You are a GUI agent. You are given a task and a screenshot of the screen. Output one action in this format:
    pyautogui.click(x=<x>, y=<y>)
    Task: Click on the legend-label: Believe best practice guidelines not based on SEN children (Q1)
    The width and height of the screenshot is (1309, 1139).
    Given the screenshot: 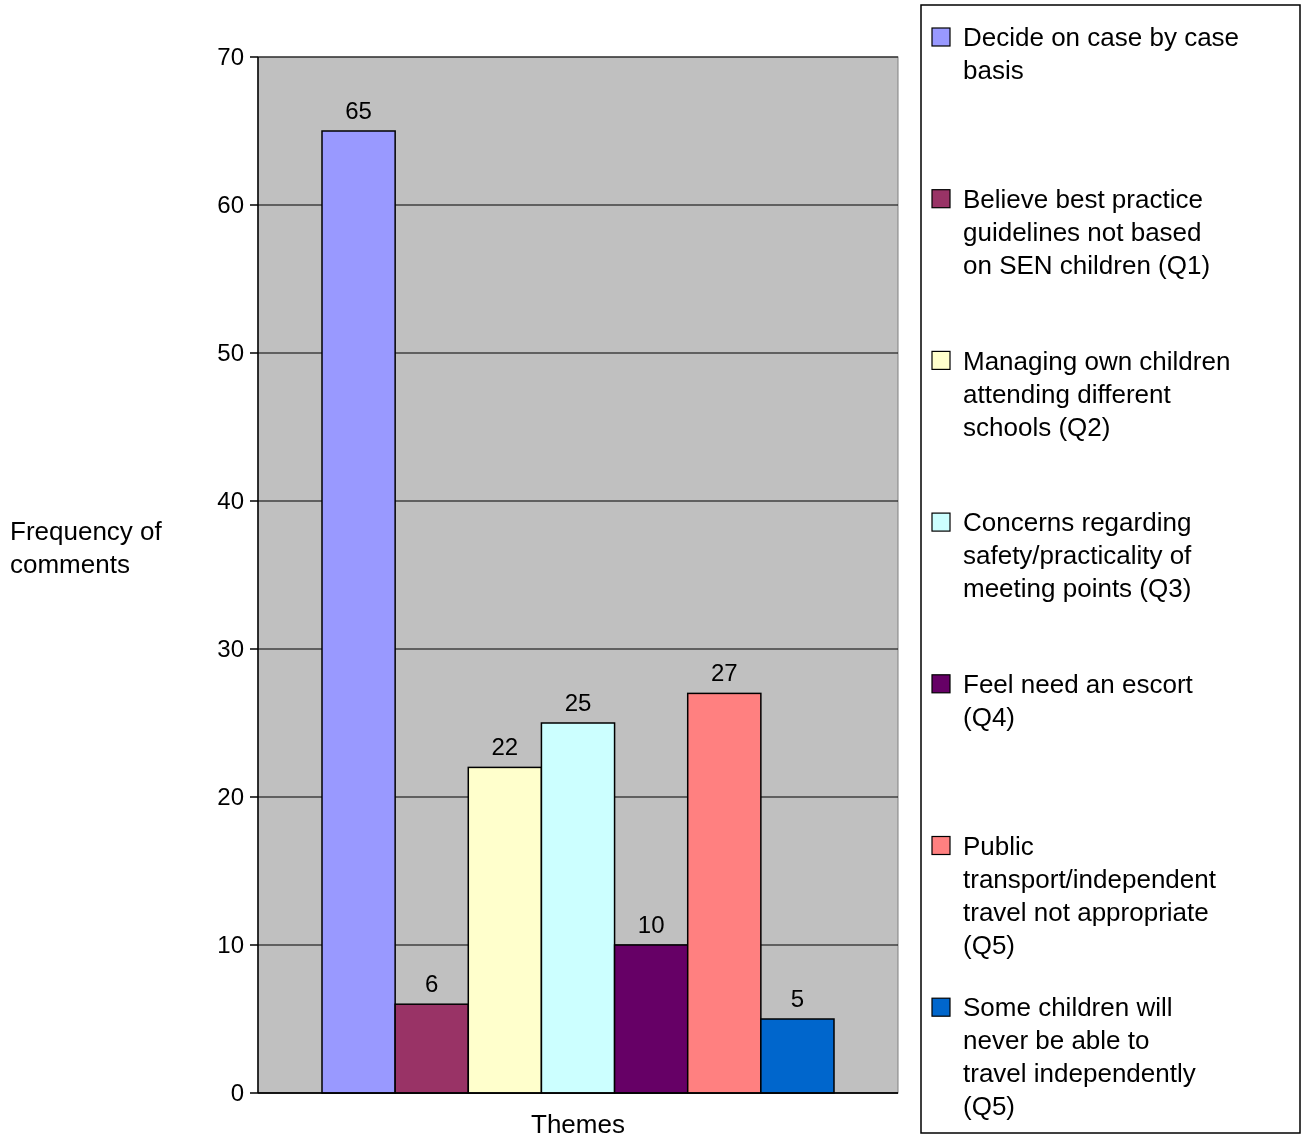 What is the action you would take?
    pyautogui.click(x=1087, y=231)
    